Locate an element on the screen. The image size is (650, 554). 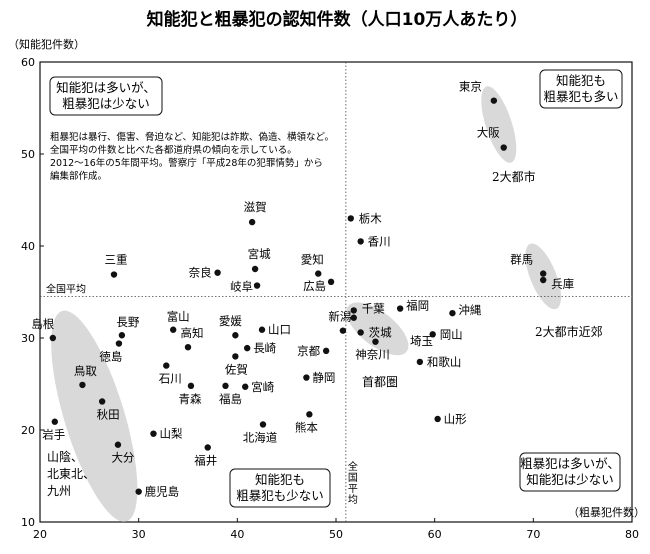
point-label: 福島 is located at coordinates (230, 399).